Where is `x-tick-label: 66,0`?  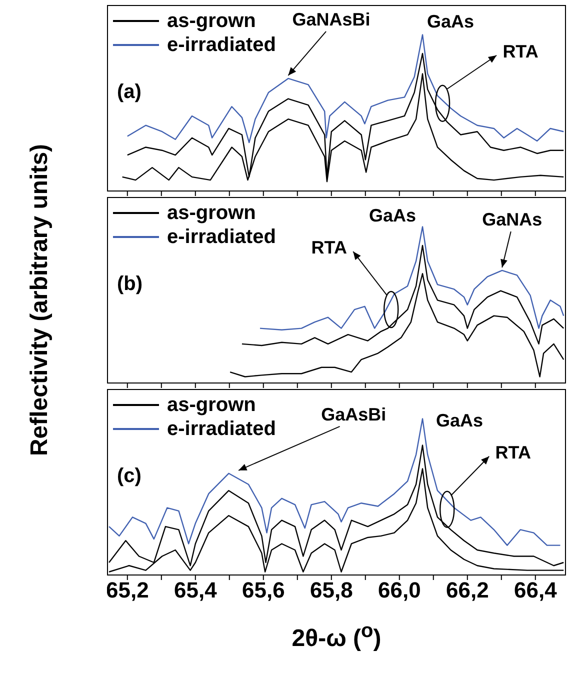
x-tick-label: 66,0 is located at coordinates (399, 590).